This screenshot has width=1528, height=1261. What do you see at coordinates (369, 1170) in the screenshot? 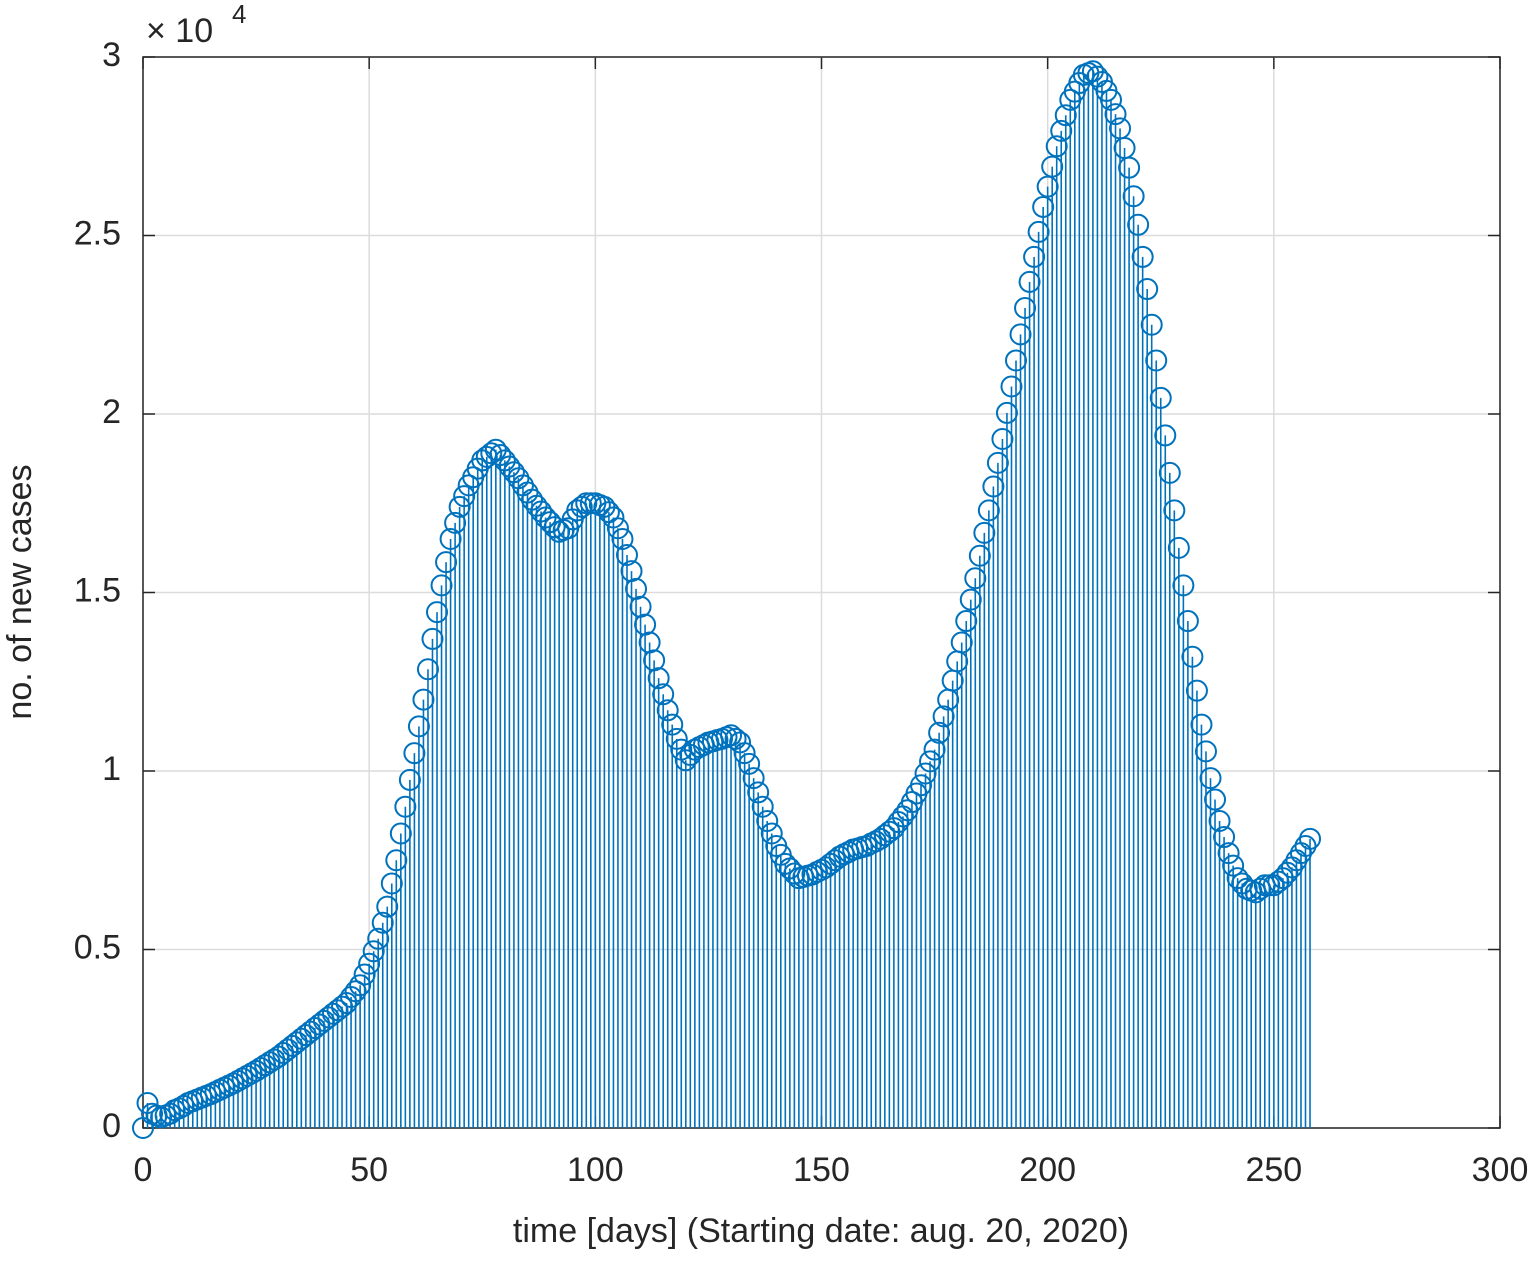
I see `x-tick-label: 50` at bounding box center [369, 1170].